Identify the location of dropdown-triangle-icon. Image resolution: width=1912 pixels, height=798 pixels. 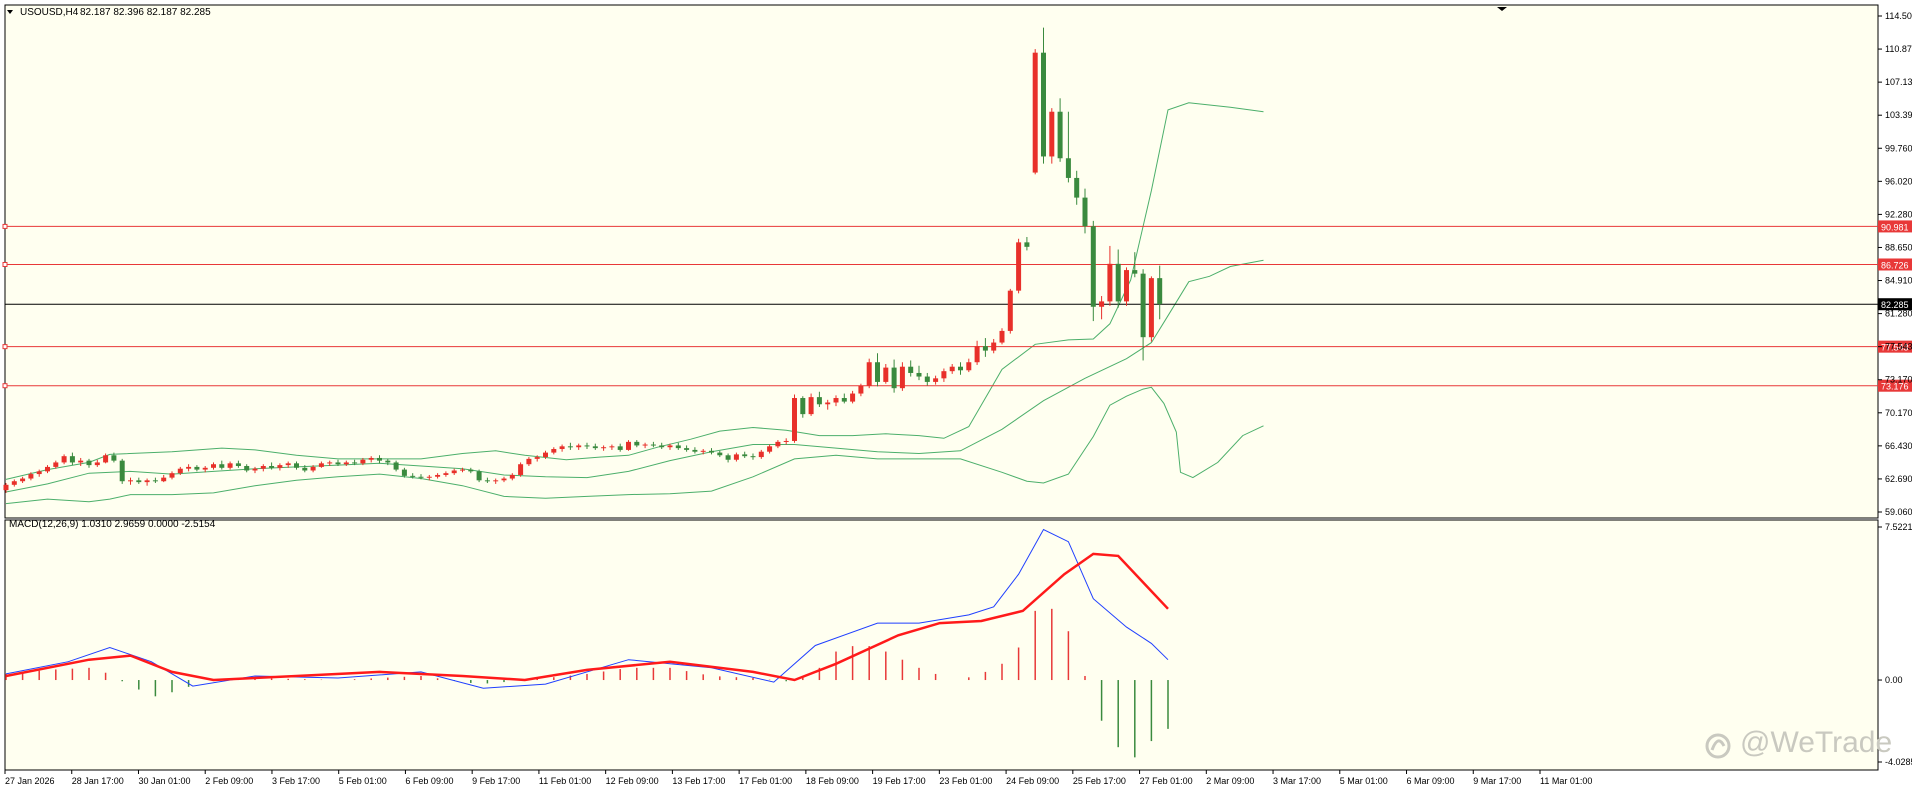
(10, 12).